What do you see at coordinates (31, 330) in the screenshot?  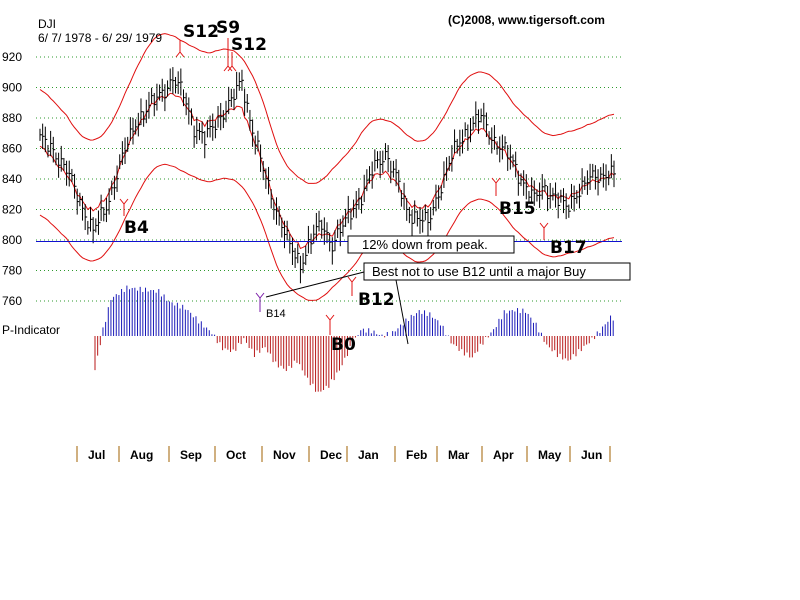 I see `p-indicator-label: P-Indicator` at bounding box center [31, 330].